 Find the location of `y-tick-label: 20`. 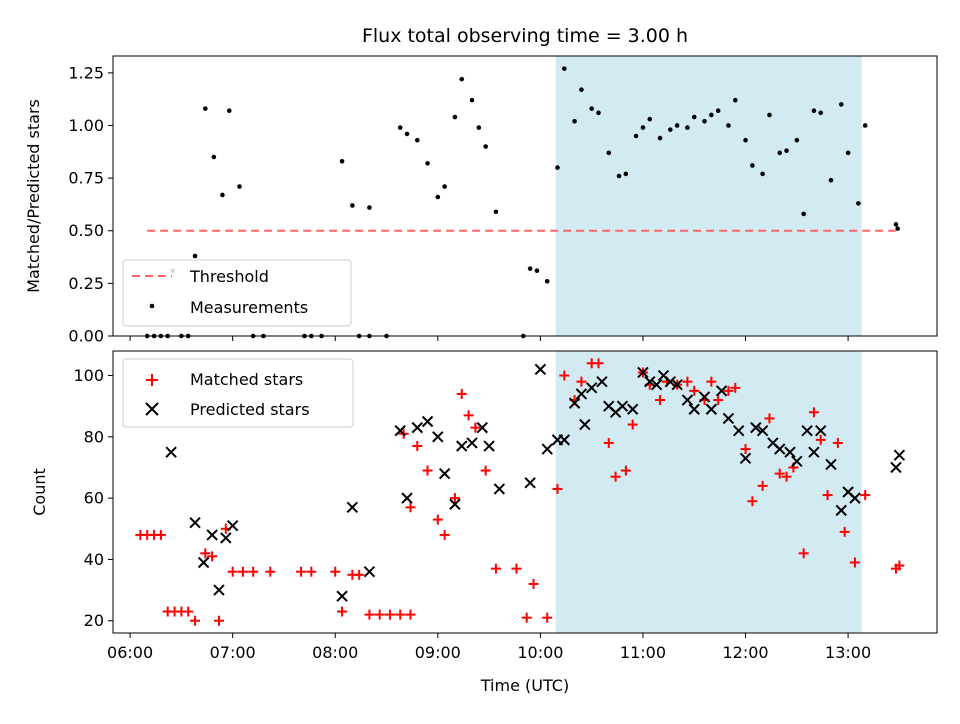

y-tick-label: 20 is located at coordinates (94, 620).